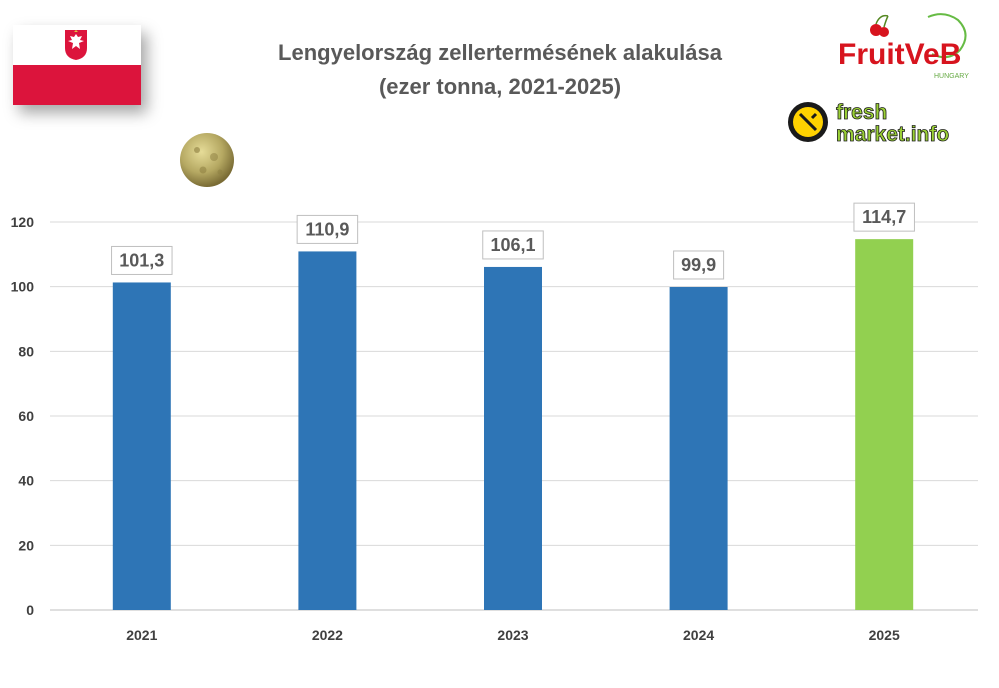  I want to click on x-tick-label: 2025, so click(884, 635).